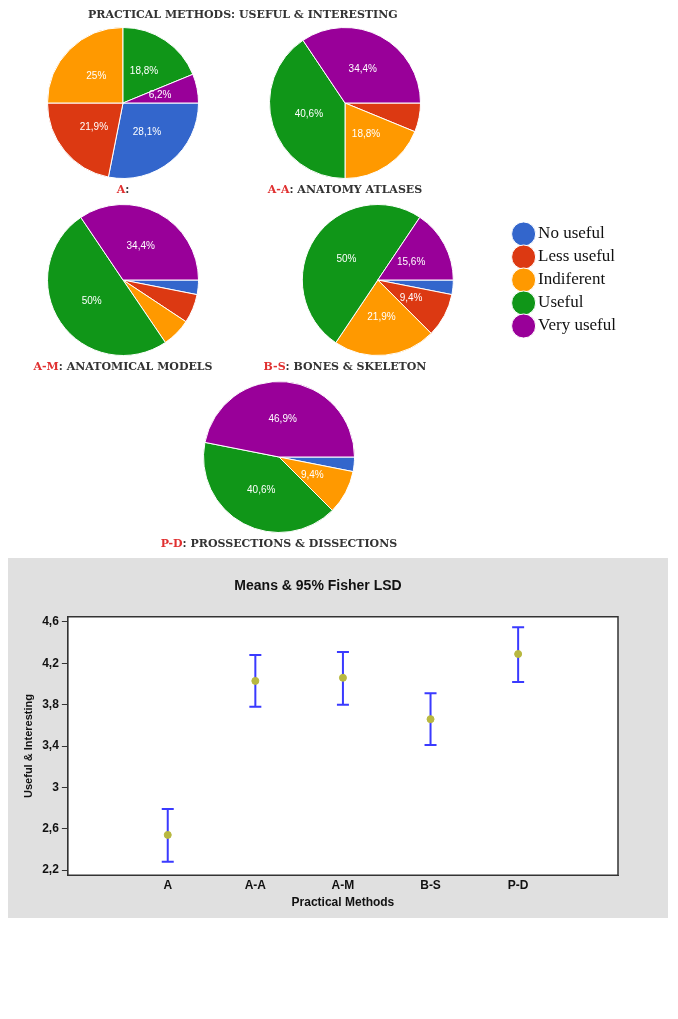  What do you see at coordinates (51, 828) in the screenshot?
I see `y-tick-label: 2,6` at bounding box center [51, 828].